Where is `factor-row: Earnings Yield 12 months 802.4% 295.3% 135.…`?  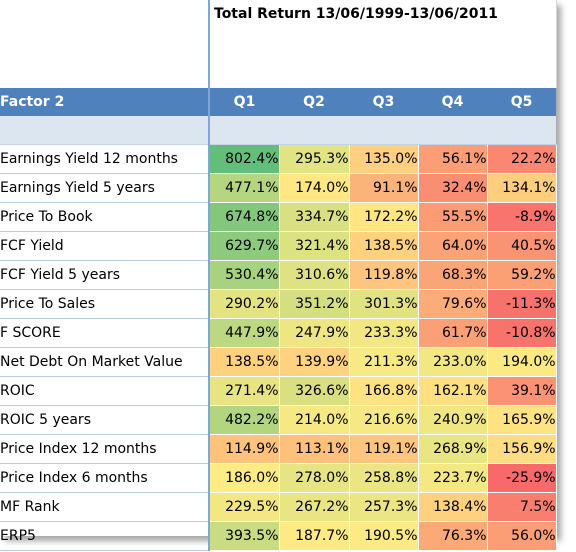
factor-row: Earnings Yield 12 months 802.4% 295.3% 135.… is located at coordinates (278, 159).